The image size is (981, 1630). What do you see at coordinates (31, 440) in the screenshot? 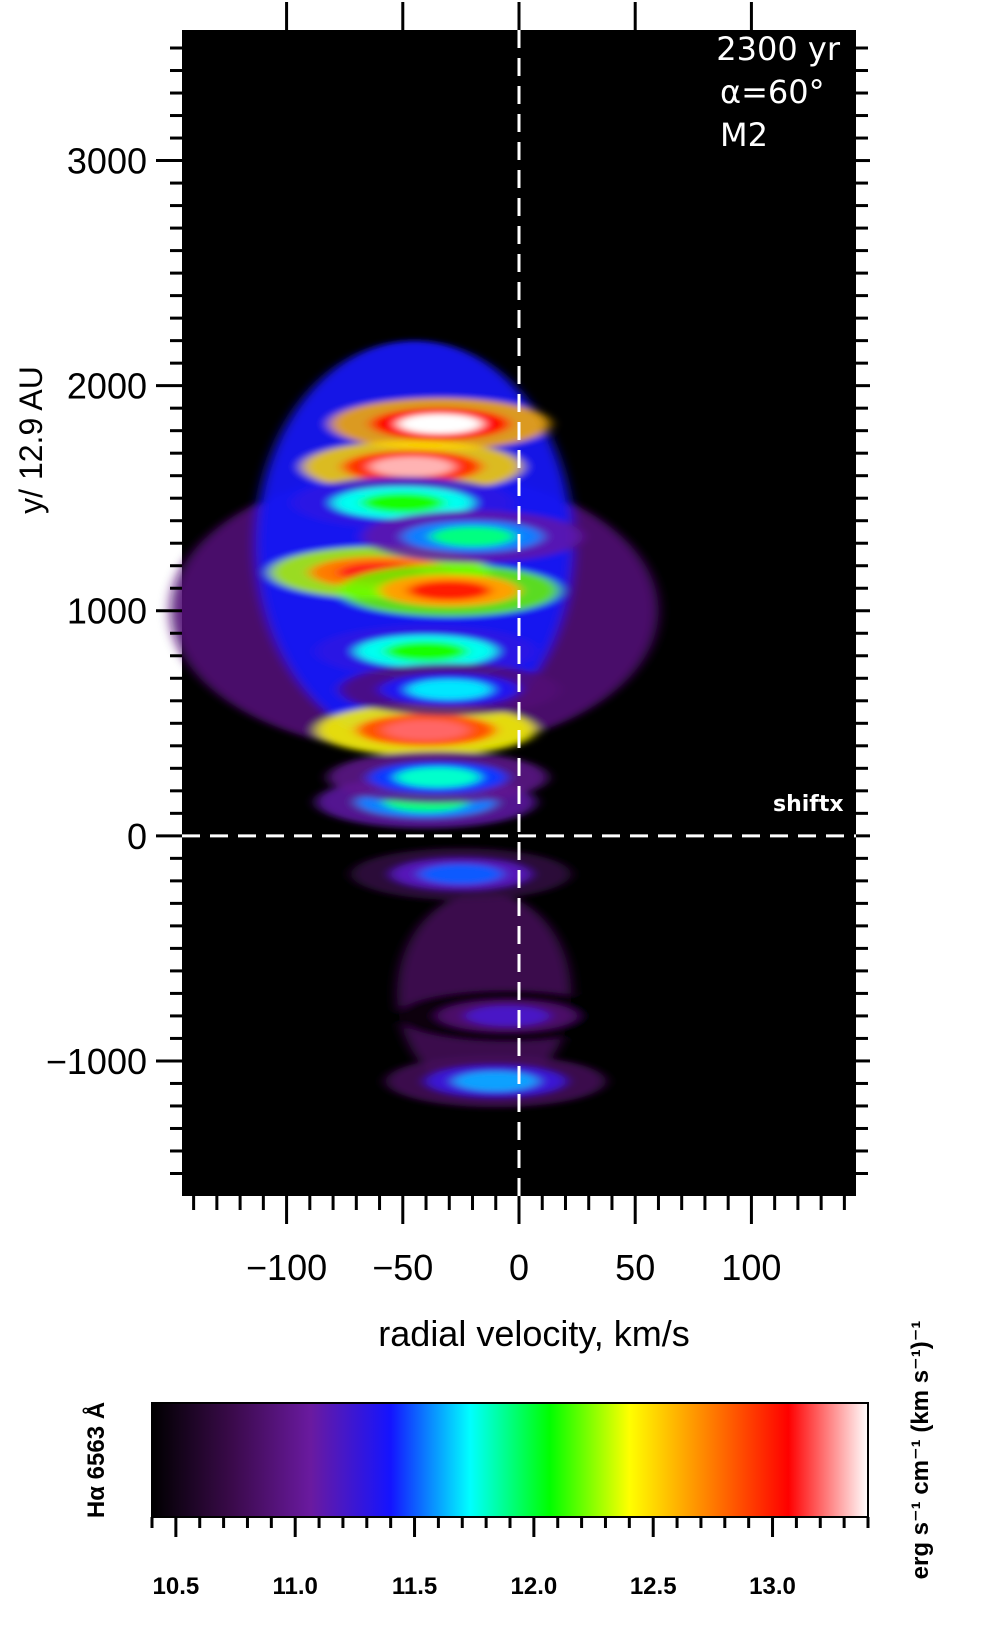
I see `y-axis-label: y/ 12.9 AU` at bounding box center [31, 440].